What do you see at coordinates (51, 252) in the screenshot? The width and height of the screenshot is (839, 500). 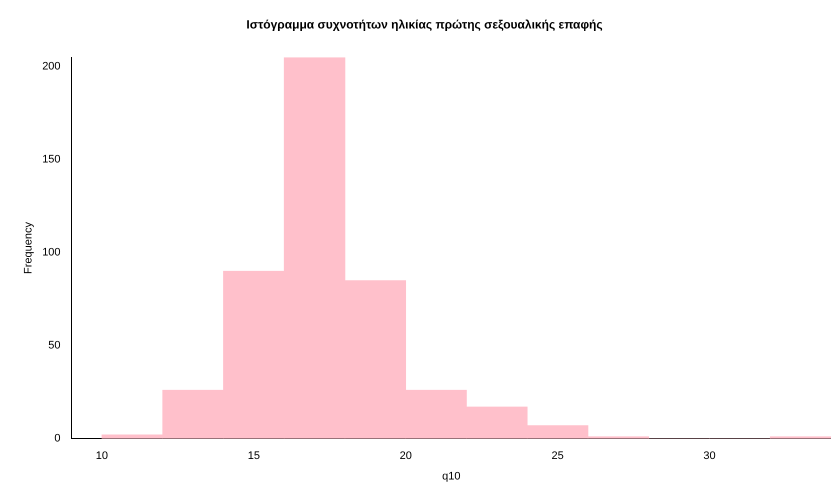 I see `y-tick-label: 100` at bounding box center [51, 252].